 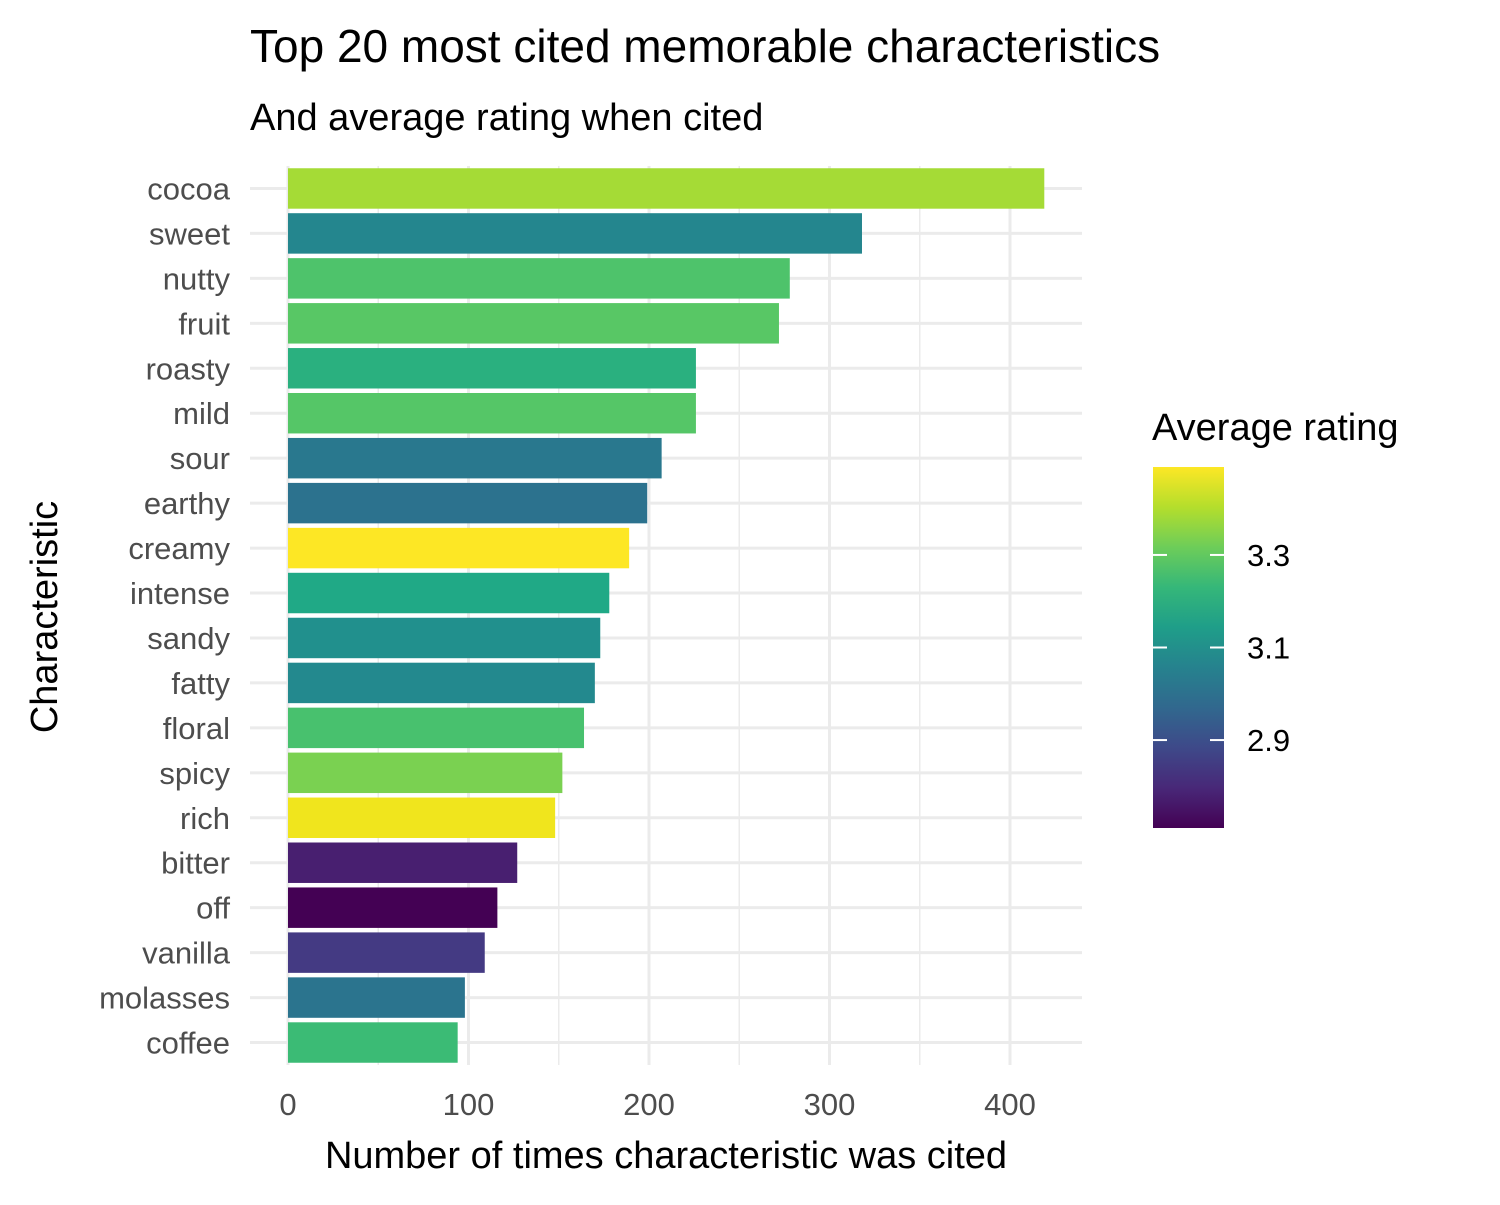 What do you see at coordinates (195, 863) in the screenshot?
I see `y-tick-label: bitter` at bounding box center [195, 863].